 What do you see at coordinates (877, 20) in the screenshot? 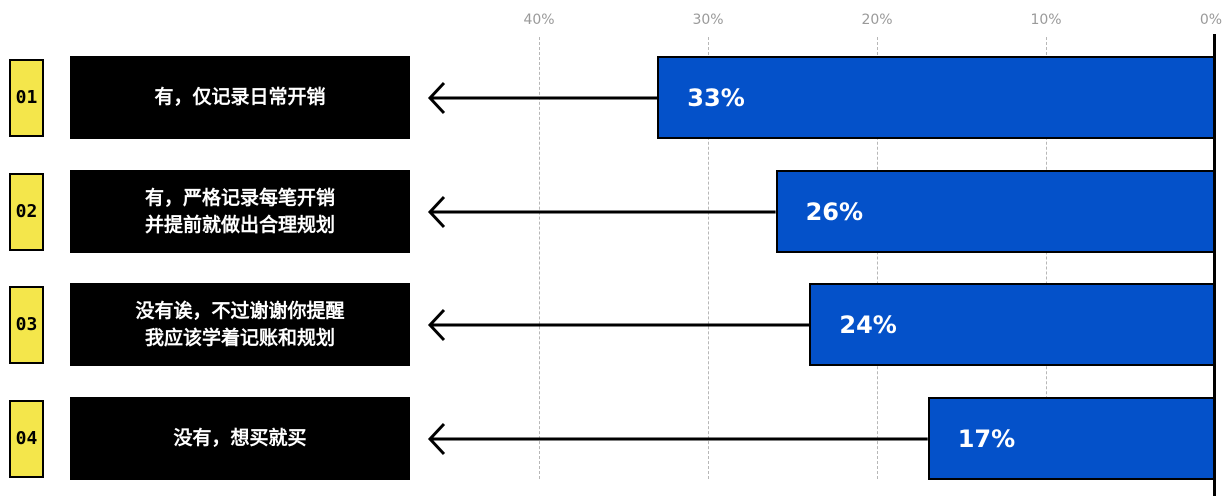
I see `x-tick-label: 20%` at bounding box center [877, 20].